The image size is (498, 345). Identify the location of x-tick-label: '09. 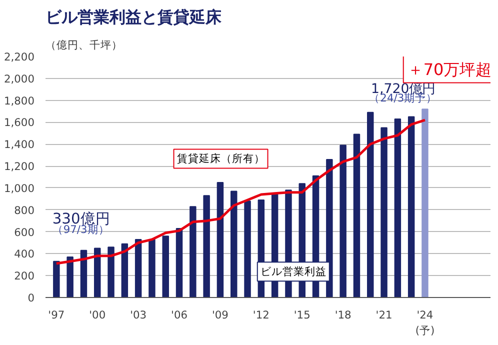
(220, 315).